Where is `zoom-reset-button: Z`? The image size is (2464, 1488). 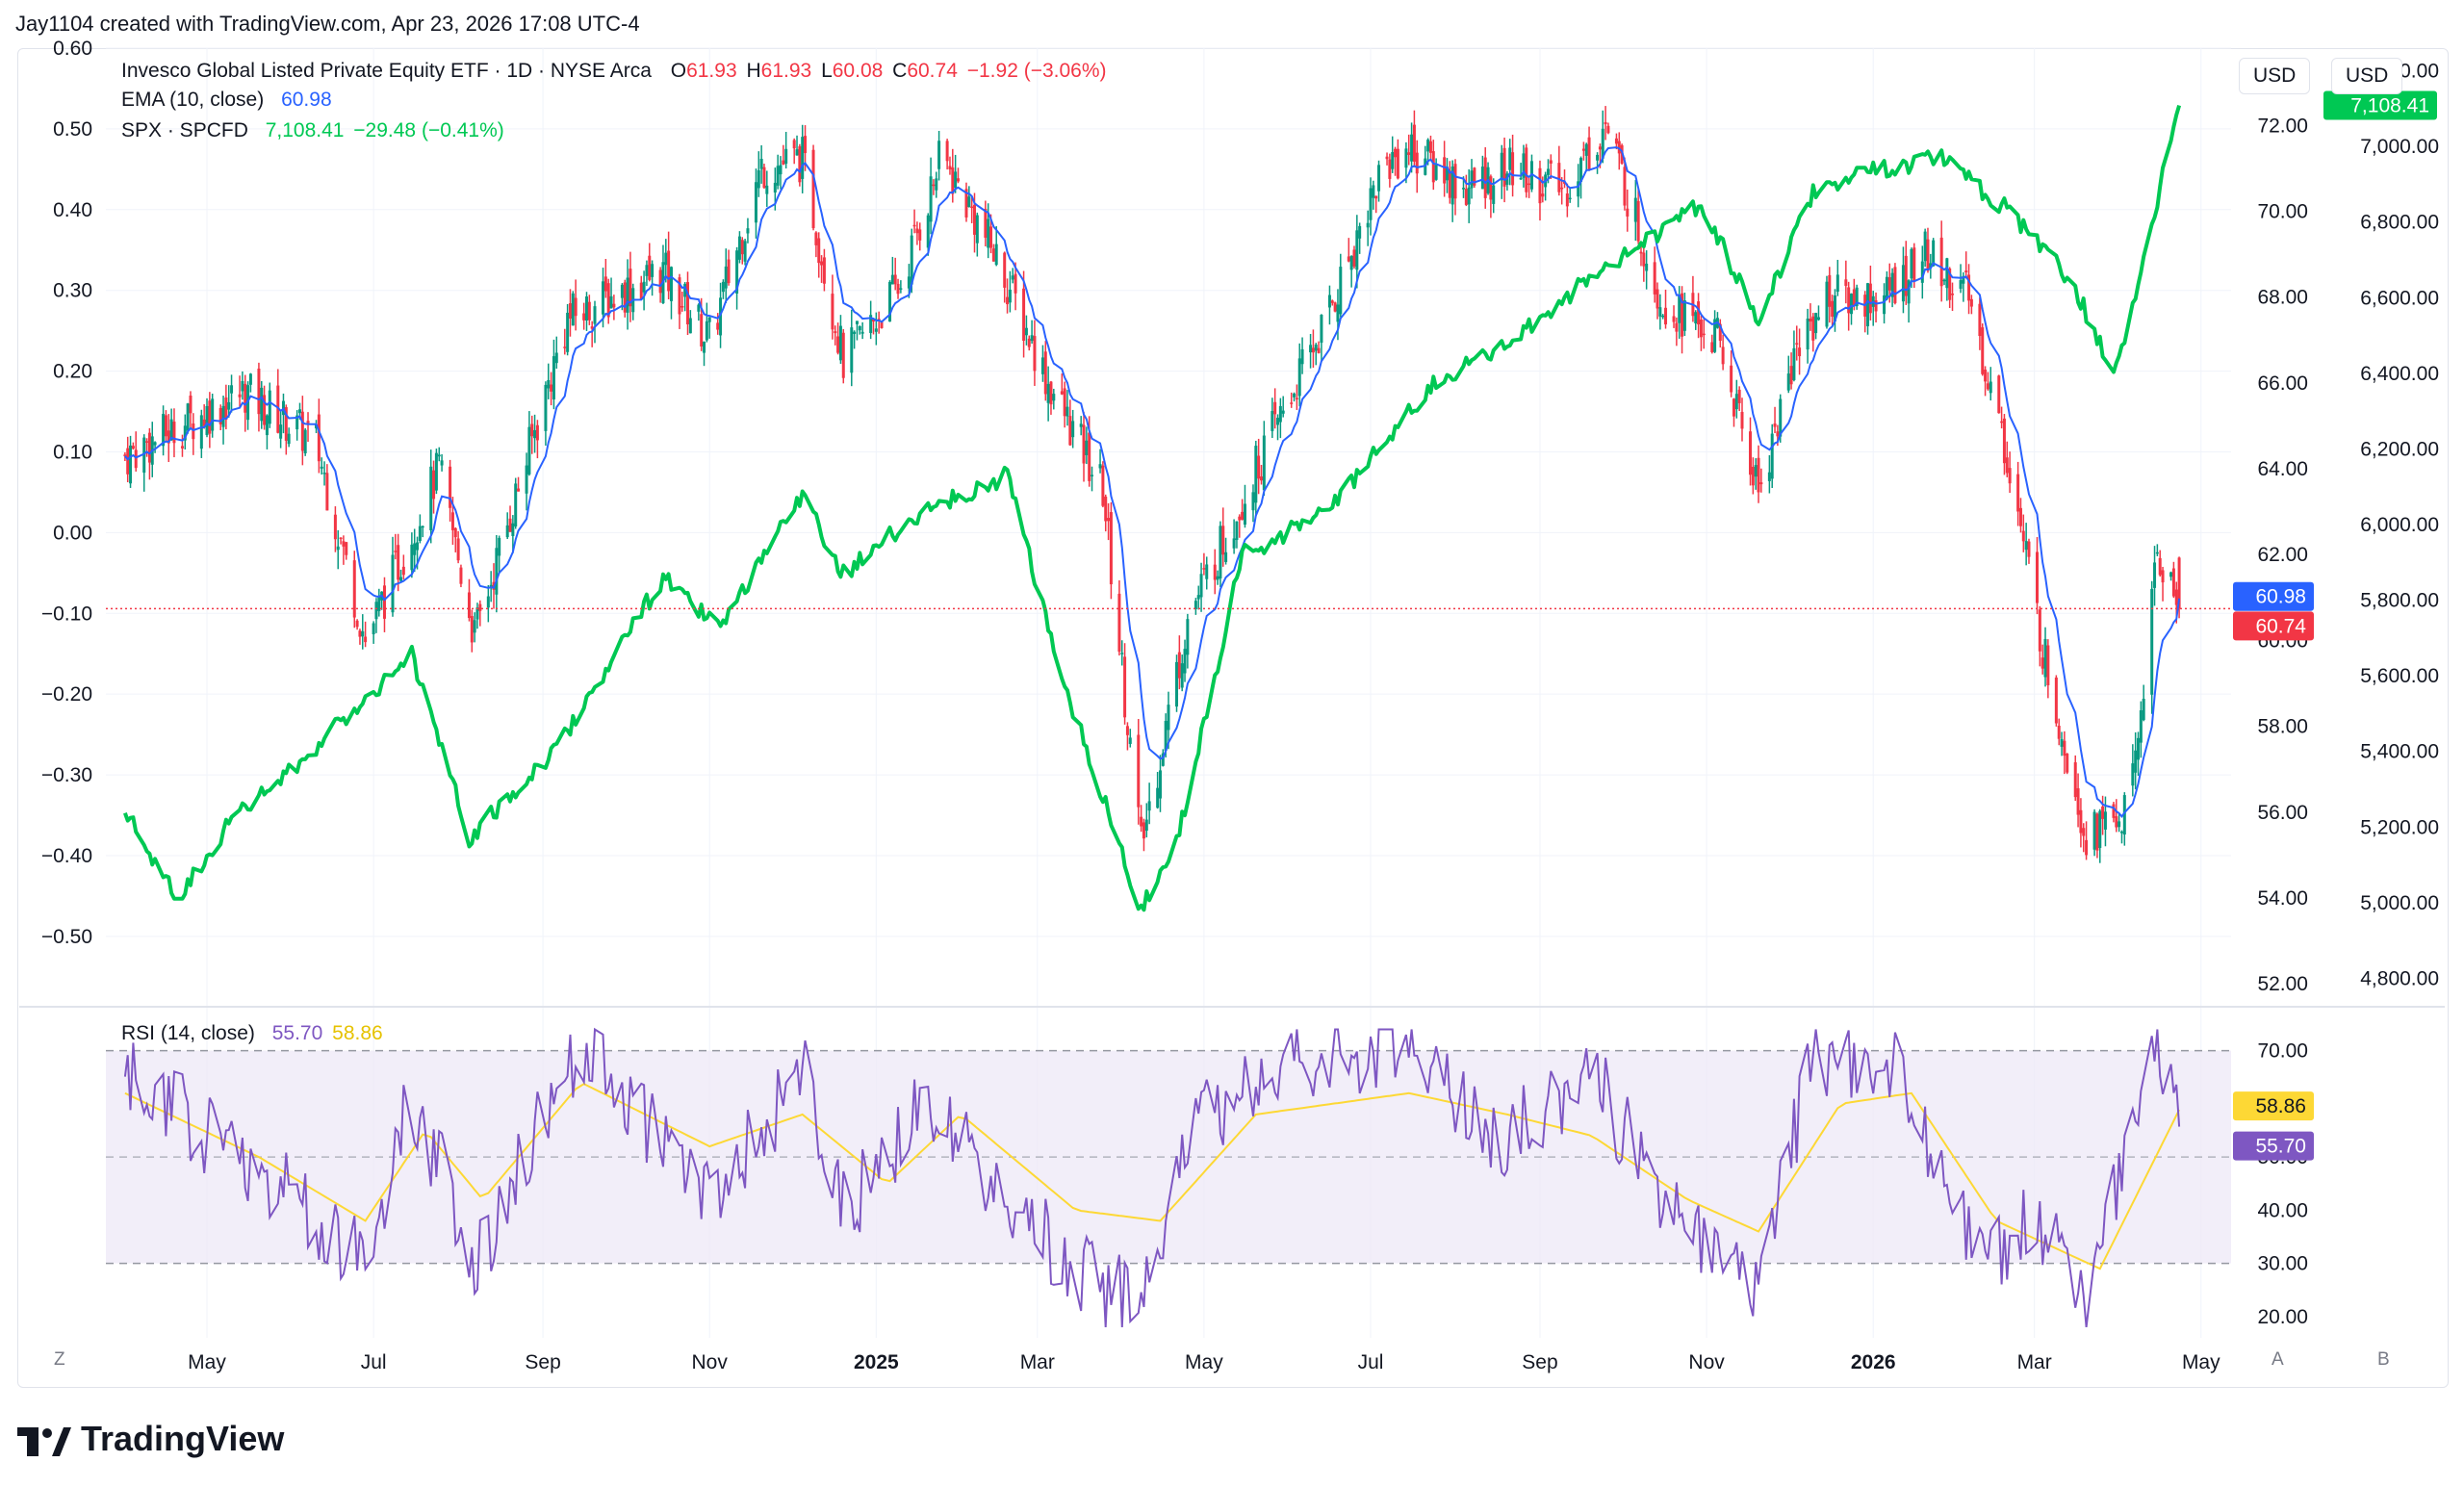 zoom-reset-button: Z is located at coordinates (59, 1360).